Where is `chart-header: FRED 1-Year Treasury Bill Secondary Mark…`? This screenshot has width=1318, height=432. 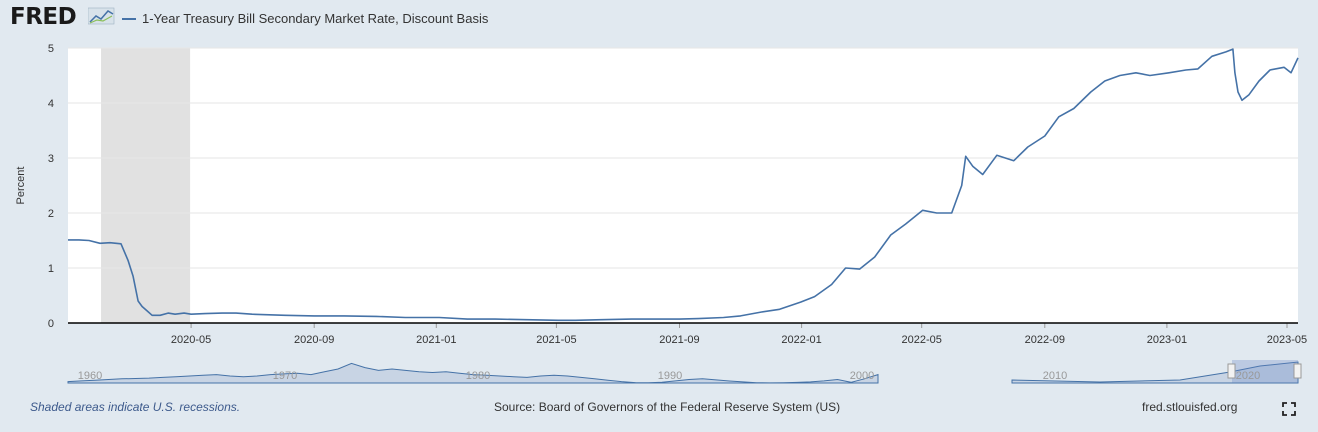 chart-header: FRED 1-Year Treasury Bill Secondary Mark… is located at coordinates (659, 20).